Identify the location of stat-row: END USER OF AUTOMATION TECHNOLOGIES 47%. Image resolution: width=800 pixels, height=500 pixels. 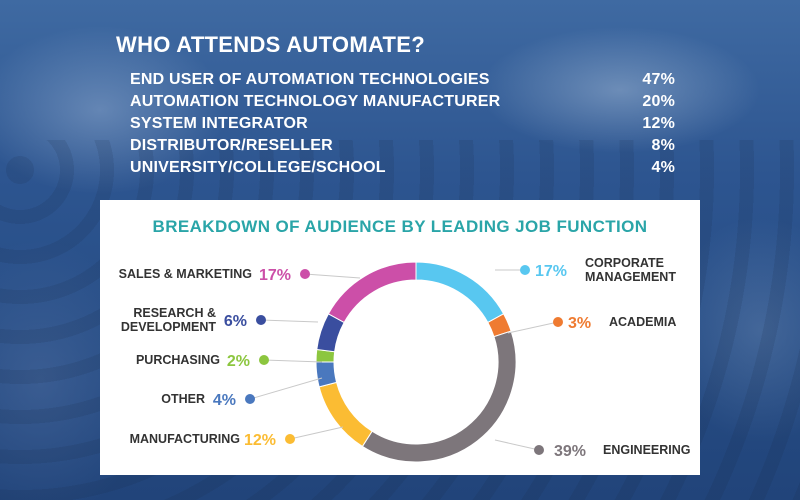
(402, 80).